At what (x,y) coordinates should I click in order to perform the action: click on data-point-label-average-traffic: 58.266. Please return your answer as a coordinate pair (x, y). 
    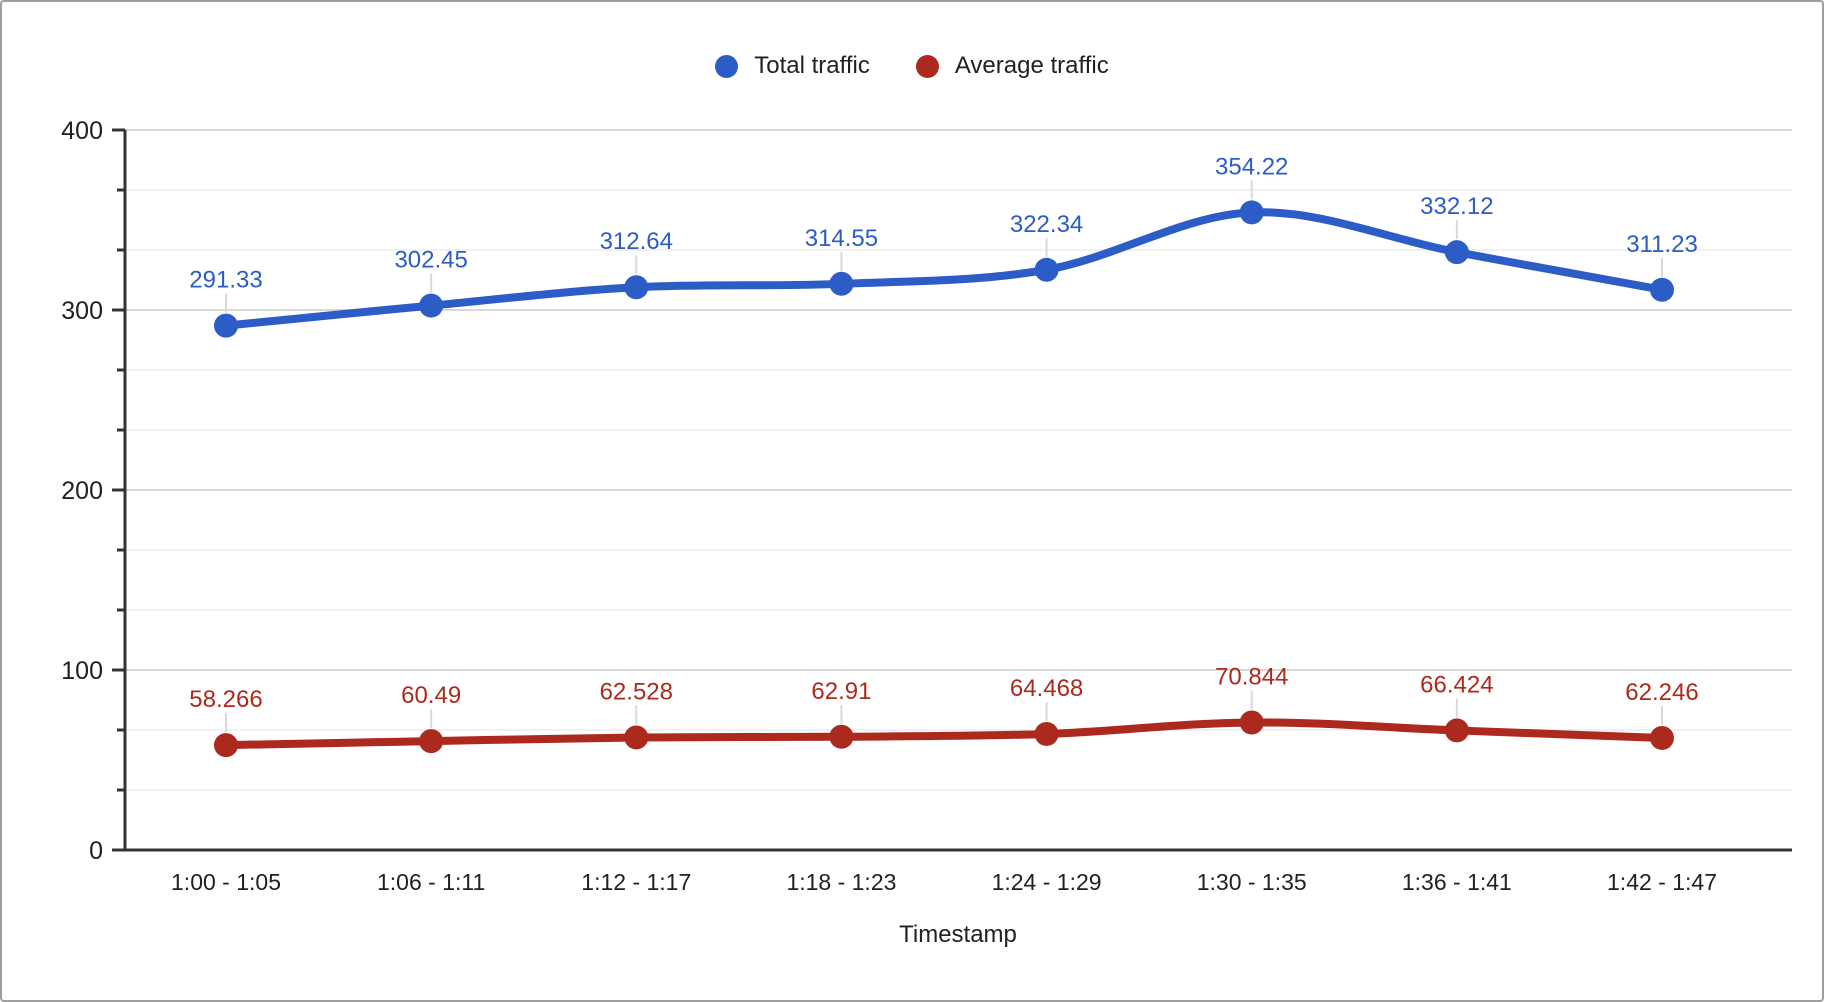
    Looking at the image, I should click on (225, 699).